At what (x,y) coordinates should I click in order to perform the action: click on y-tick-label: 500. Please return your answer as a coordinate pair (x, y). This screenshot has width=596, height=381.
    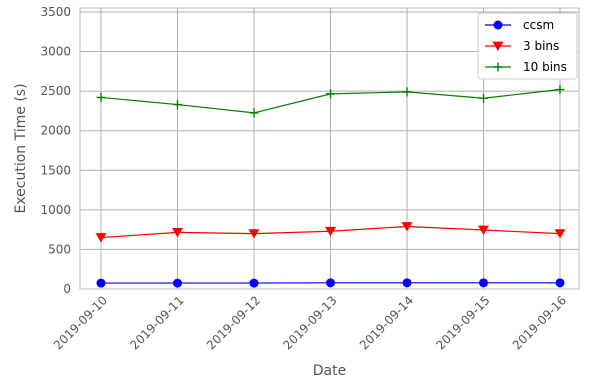
    Looking at the image, I should click on (59, 249).